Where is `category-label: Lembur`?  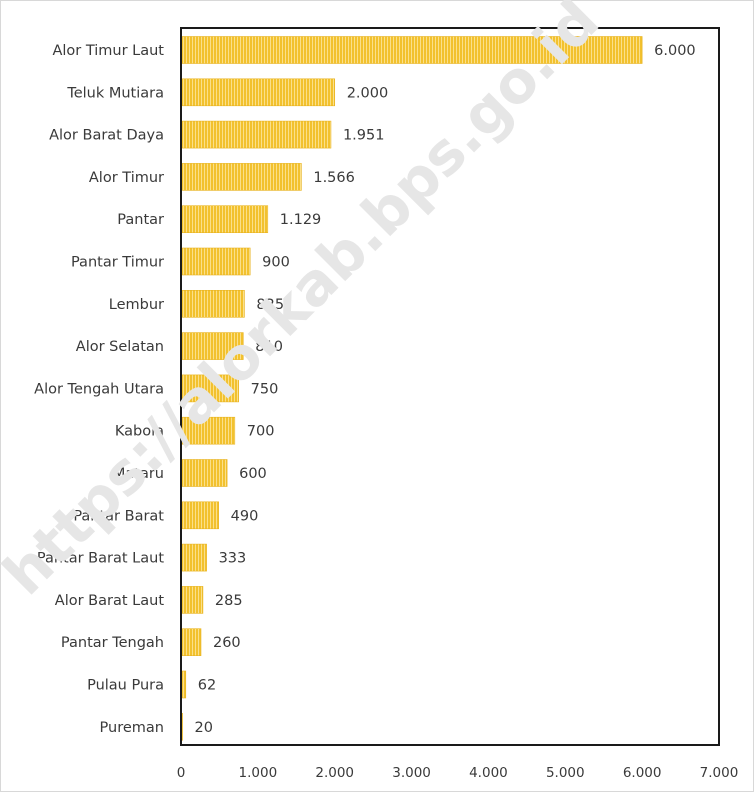
category-label: Lembur is located at coordinates (136, 305).